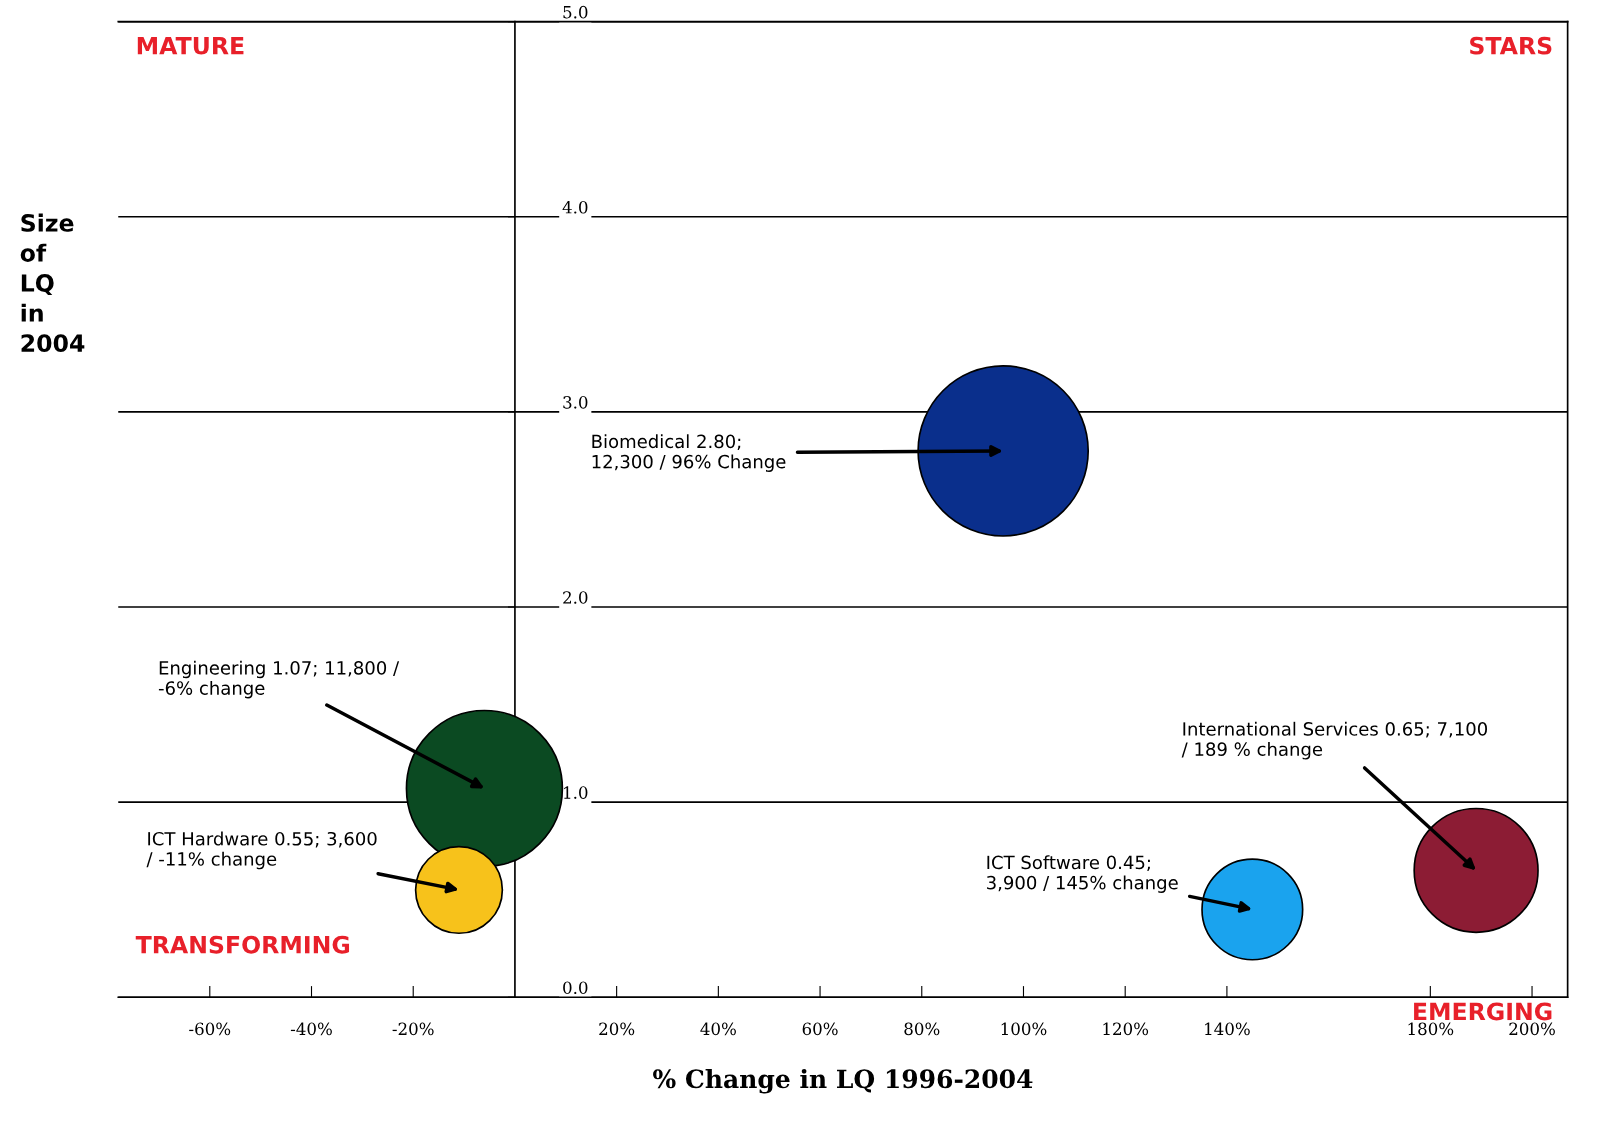  What do you see at coordinates (190, 46) in the screenshot?
I see `annotation: MATURE` at bounding box center [190, 46].